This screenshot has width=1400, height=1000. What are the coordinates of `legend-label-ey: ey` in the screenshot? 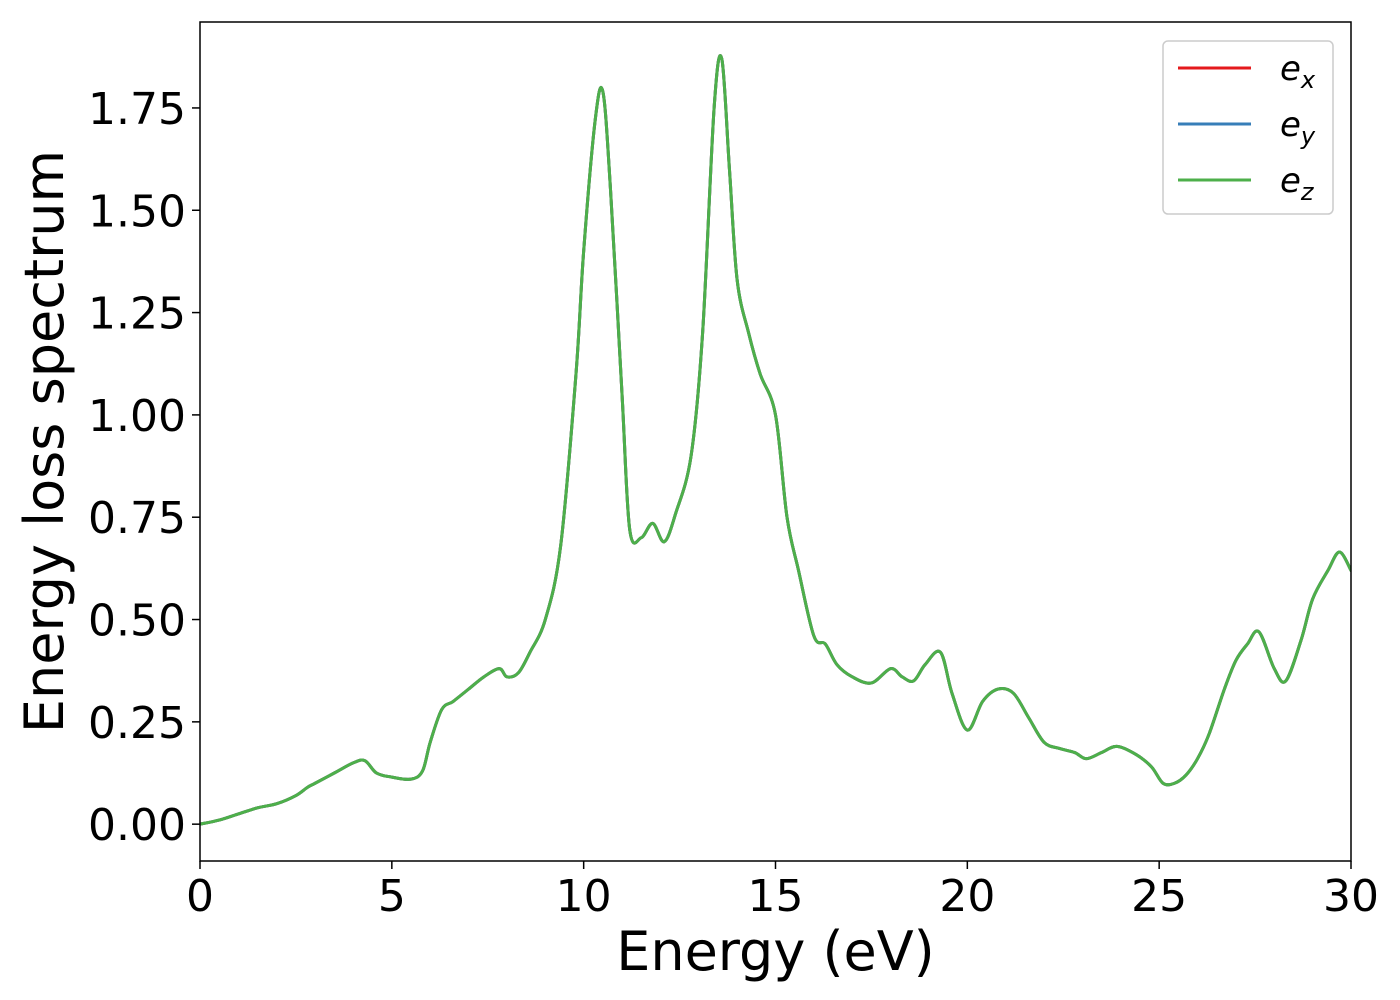 It's located at (1298, 127).